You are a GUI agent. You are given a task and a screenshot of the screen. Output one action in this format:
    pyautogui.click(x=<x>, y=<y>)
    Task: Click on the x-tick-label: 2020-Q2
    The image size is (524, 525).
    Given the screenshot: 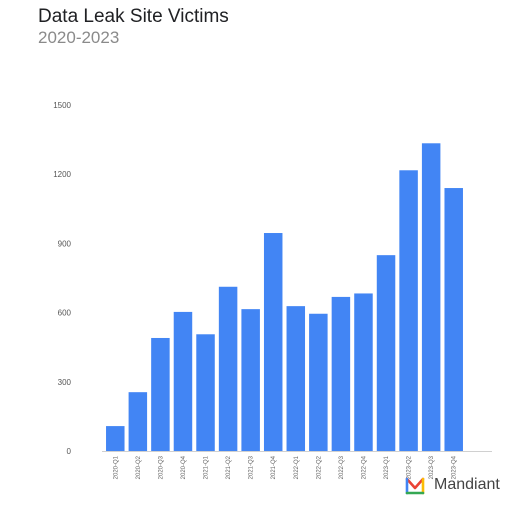 What is the action you would take?
    pyautogui.click(x=139, y=467)
    